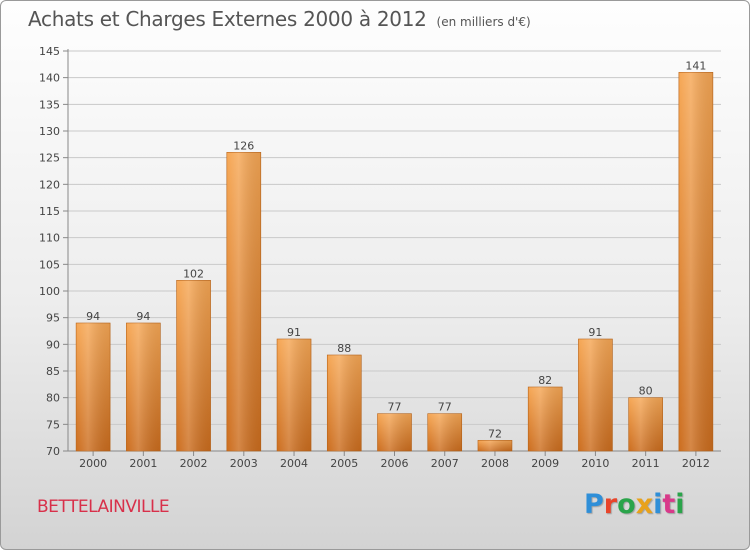 This screenshot has width=750, height=550. I want to click on y-tick-label: 90, so click(53, 344).